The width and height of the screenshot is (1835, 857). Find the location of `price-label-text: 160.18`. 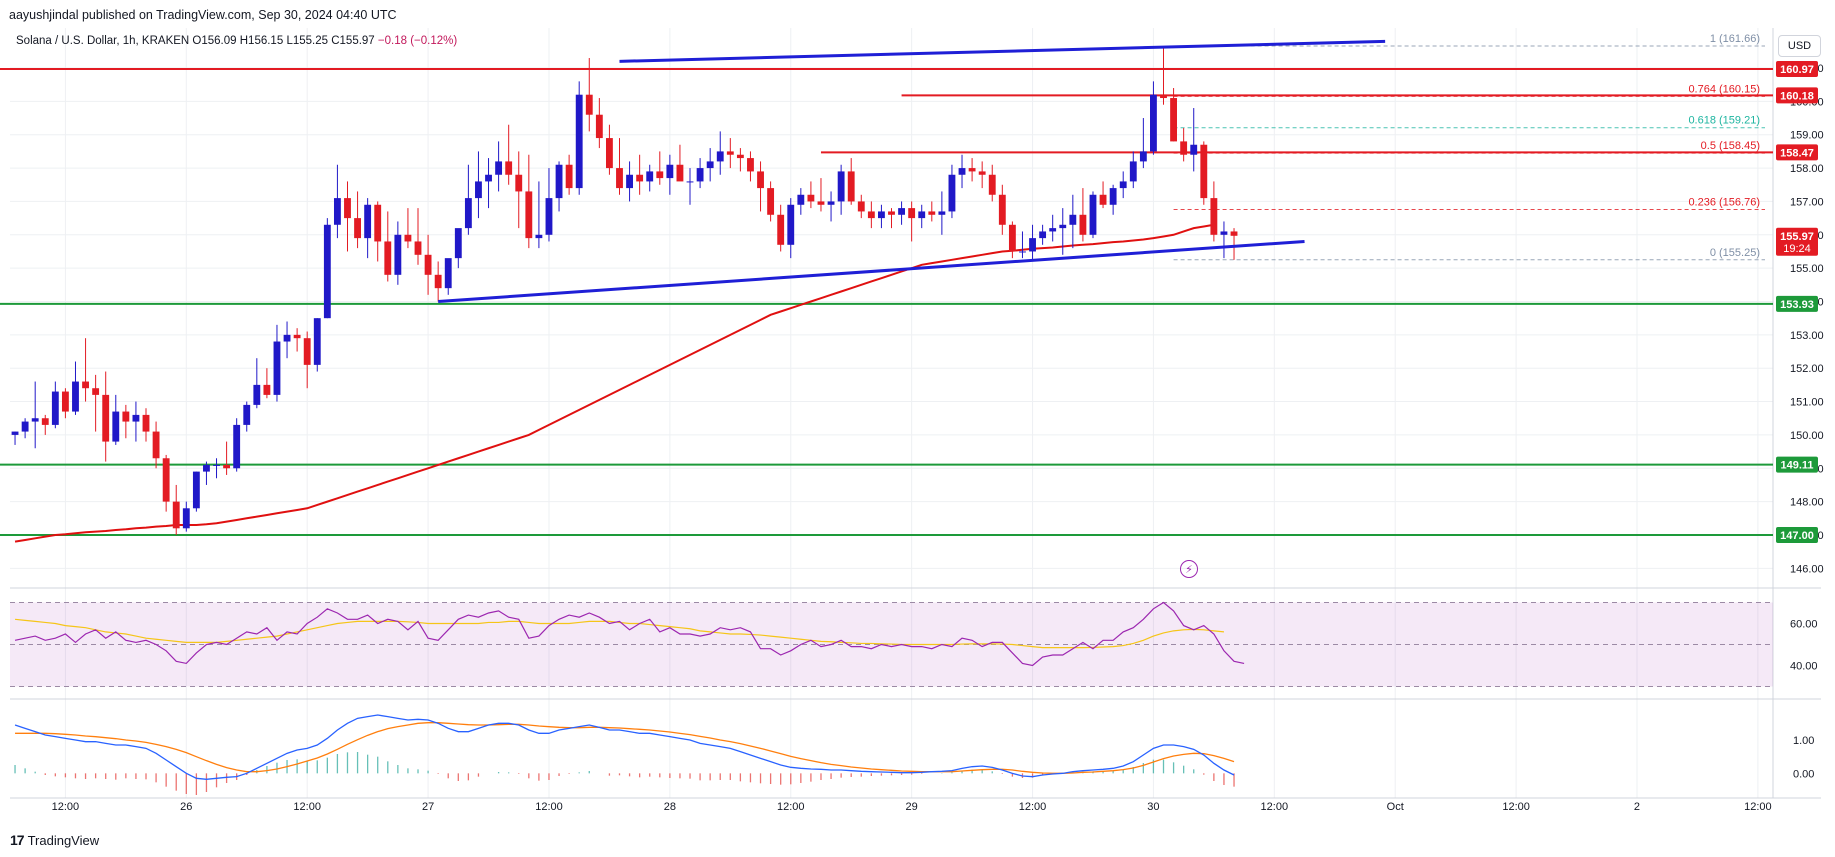

price-label-text: 160.18 is located at coordinates (1797, 96).